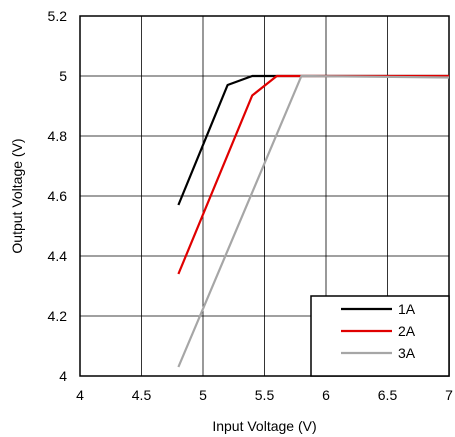  What do you see at coordinates (58, 256) in the screenshot?
I see `y-tick-label: 4.4` at bounding box center [58, 256].